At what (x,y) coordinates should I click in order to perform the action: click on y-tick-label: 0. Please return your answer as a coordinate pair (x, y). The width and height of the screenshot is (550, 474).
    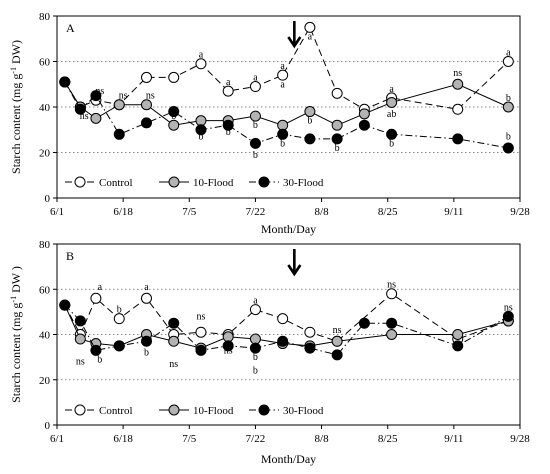
    Looking at the image, I should click on (48, 199).